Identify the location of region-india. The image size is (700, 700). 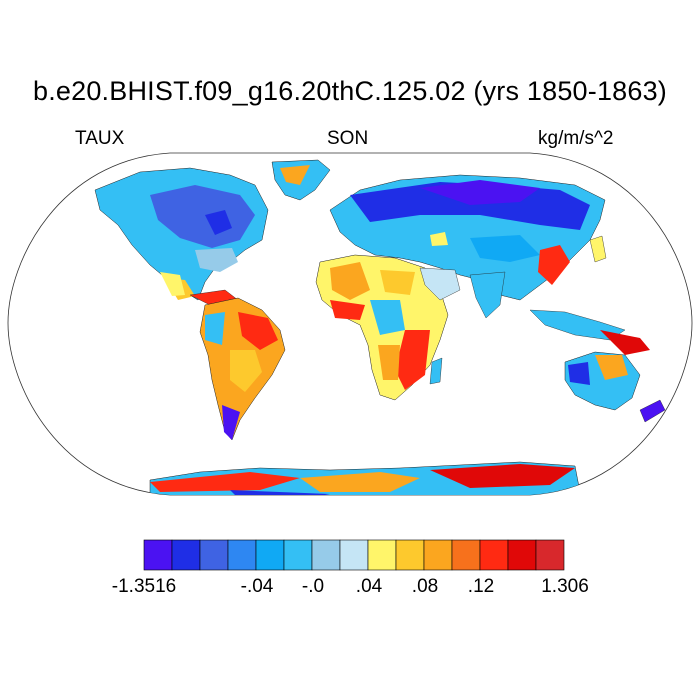
(487, 295).